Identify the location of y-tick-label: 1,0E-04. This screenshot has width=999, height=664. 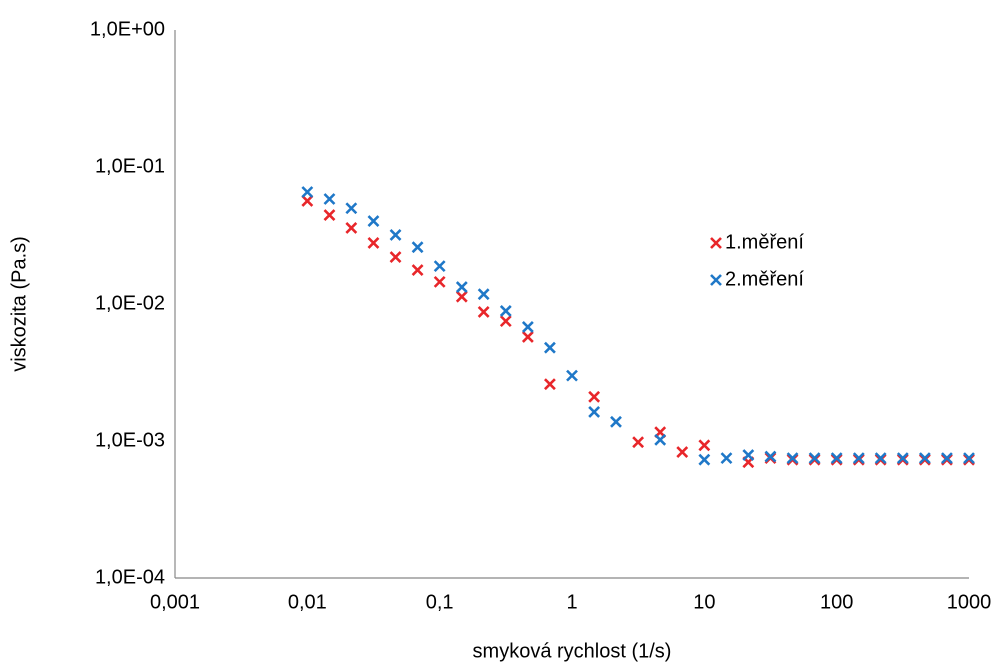
(130, 577).